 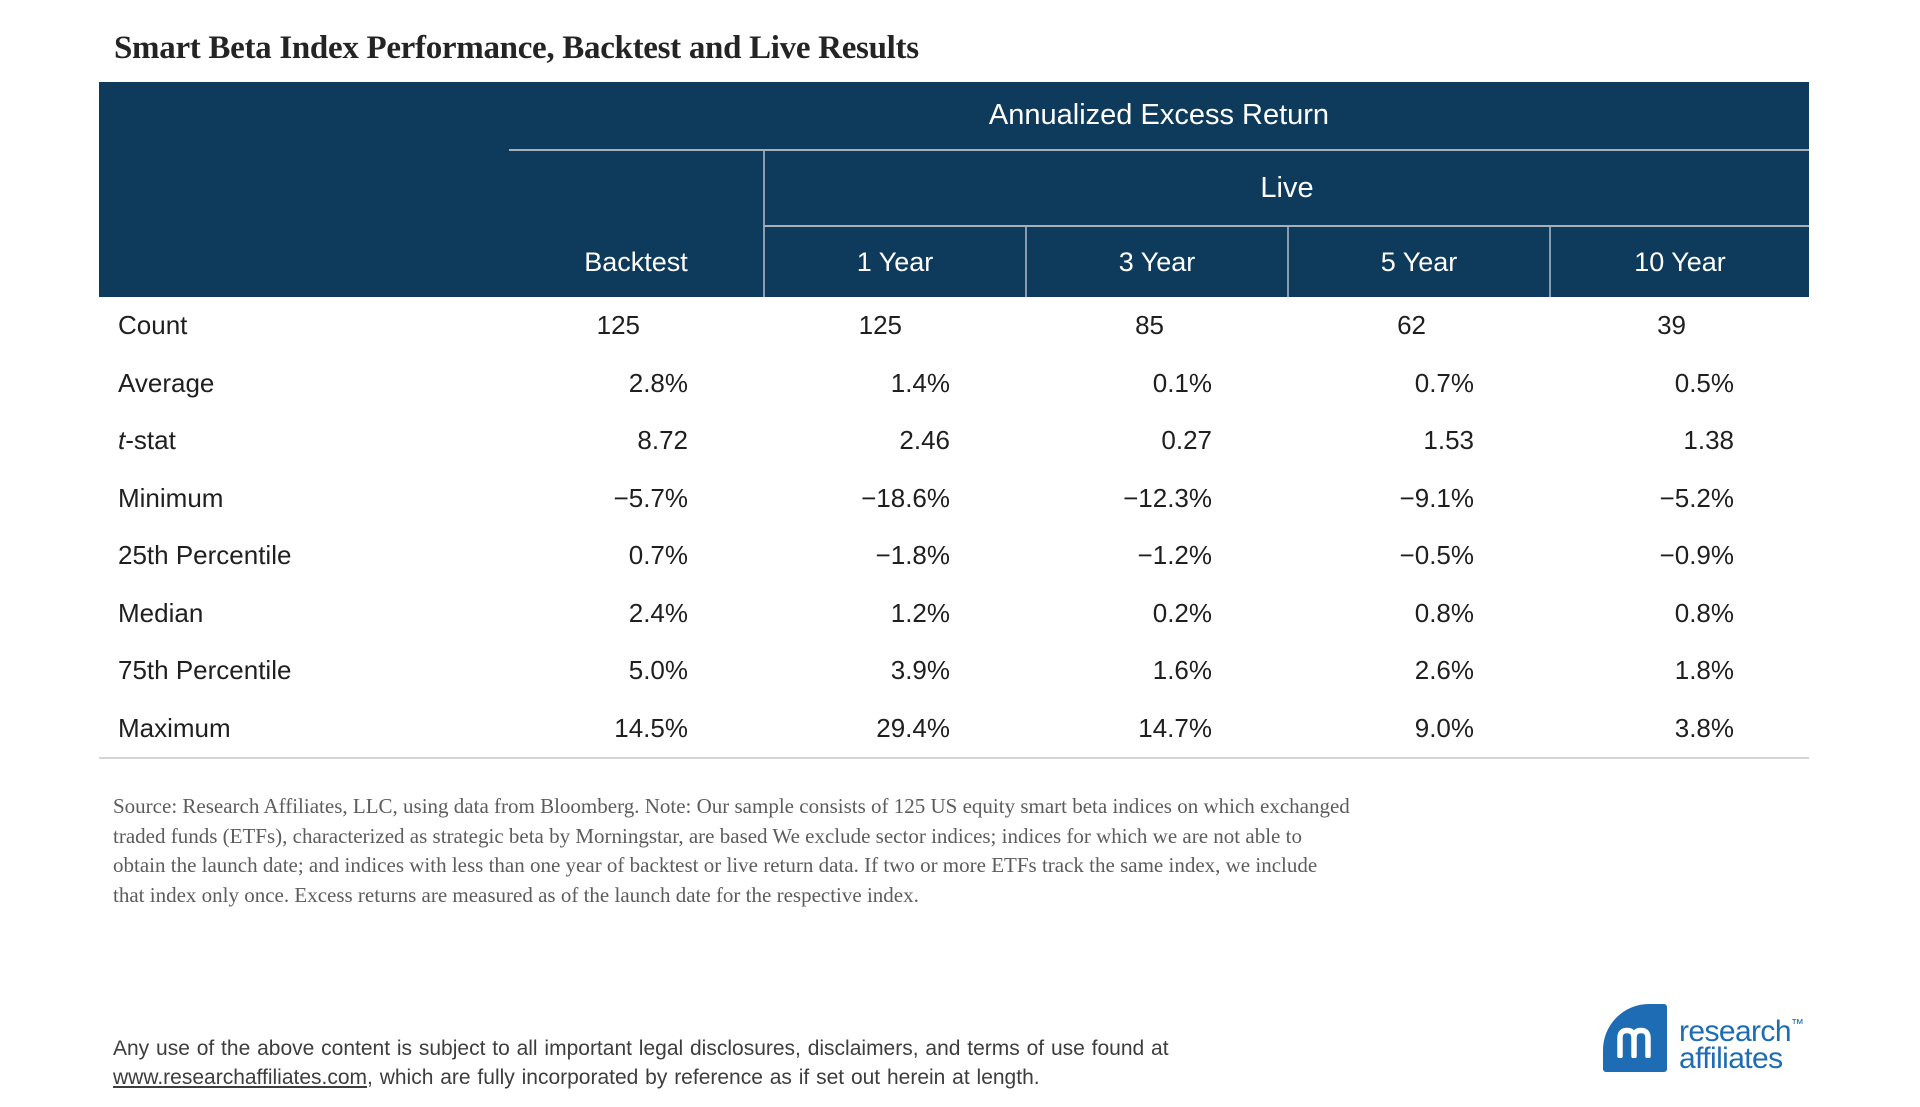 What do you see at coordinates (147, 440) in the screenshot?
I see `row-label: t-stat` at bounding box center [147, 440].